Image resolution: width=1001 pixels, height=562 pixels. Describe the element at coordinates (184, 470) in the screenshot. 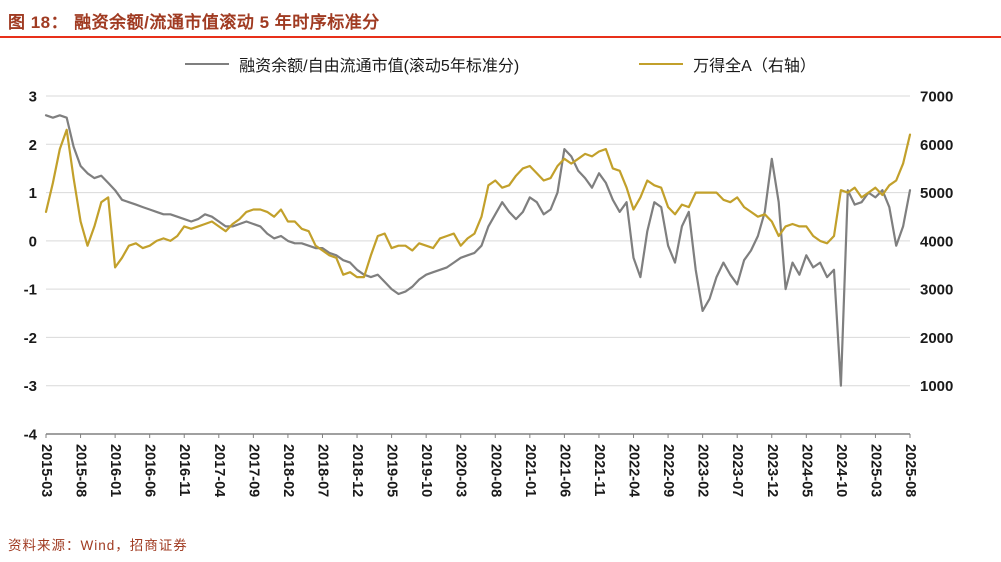

I see `x-axis-label: 2016-11` at that location.